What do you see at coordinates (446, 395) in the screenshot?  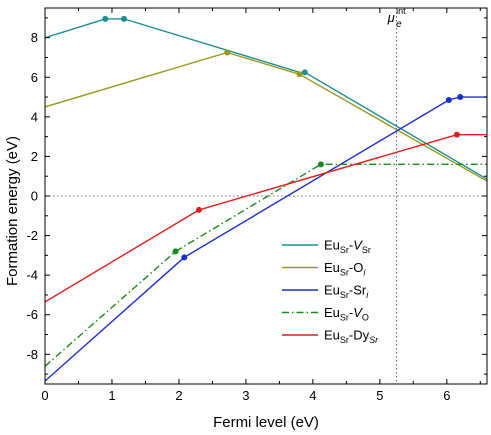 I see `x-tick-label-6: 6` at bounding box center [446, 395].